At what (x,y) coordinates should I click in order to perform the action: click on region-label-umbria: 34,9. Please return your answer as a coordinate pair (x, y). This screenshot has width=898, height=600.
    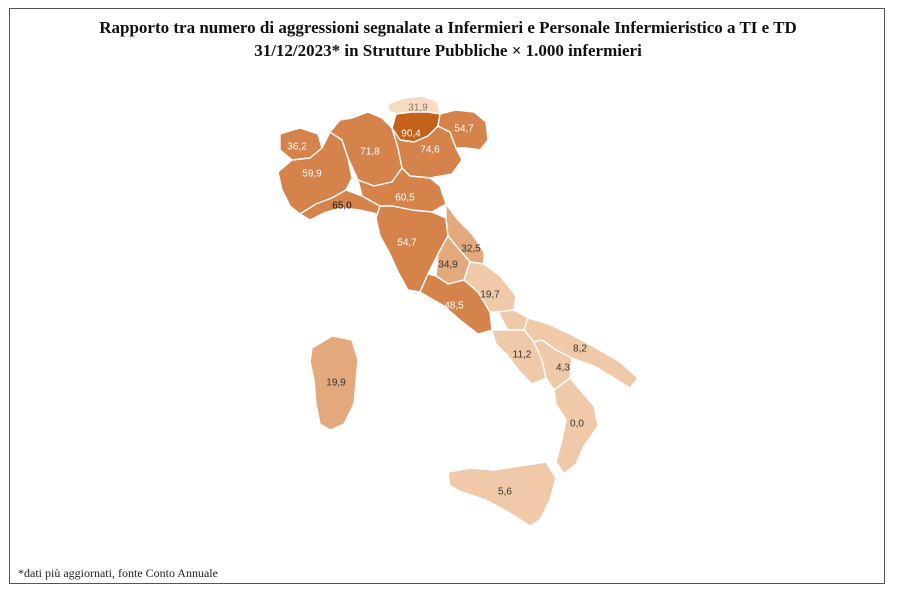
    Looking at the image, I should click on (448, 265).